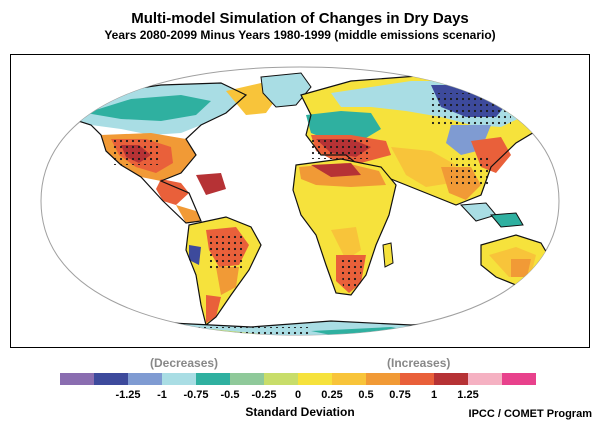  What do you see at coordinates (468, 395) in the screenshot?
I see `scale-tick-label: 1.25` at bounding box center [468, 395].